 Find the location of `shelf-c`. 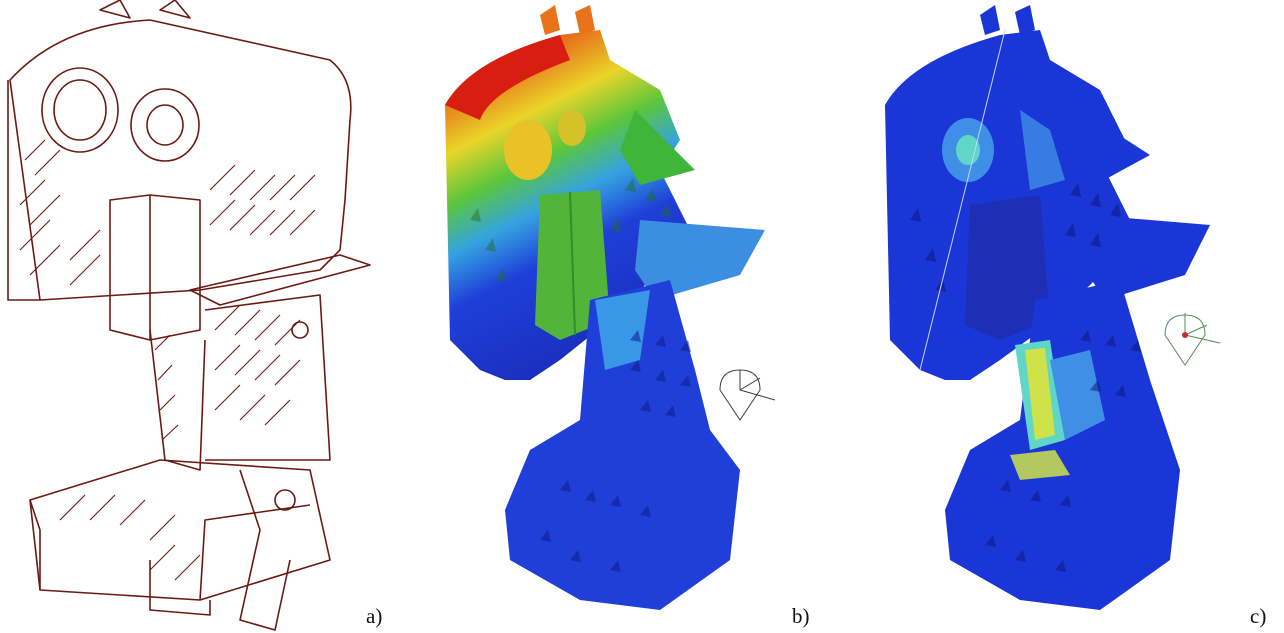

shelf-c is located at coordinates (1147, 257).